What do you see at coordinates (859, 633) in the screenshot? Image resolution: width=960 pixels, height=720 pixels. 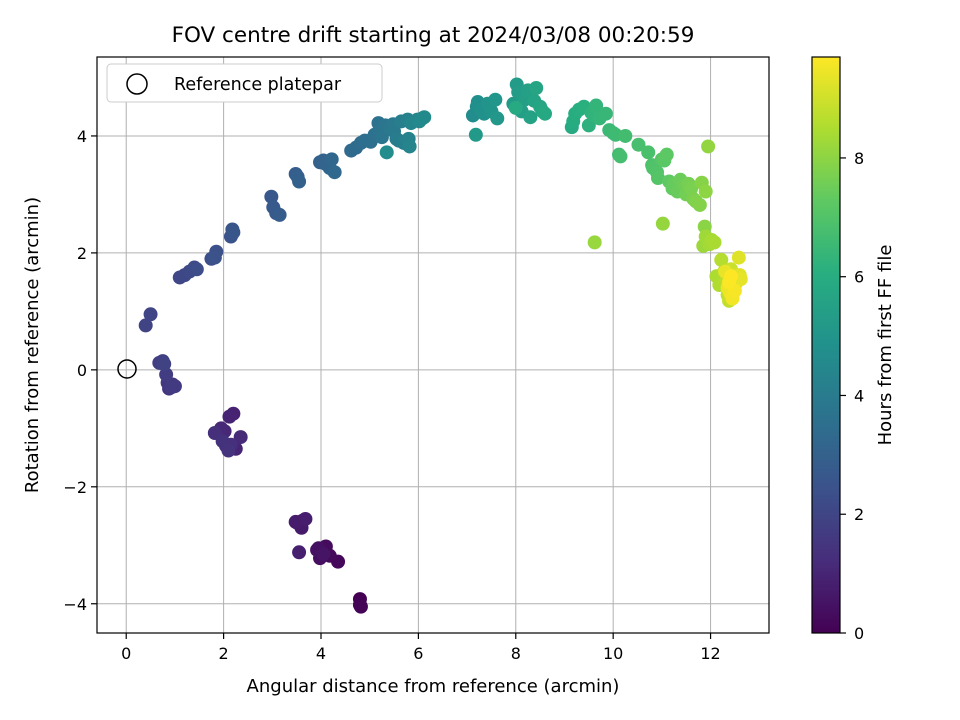 I see `colorbar-tick-label: 0` at bounding box center [859, 633].